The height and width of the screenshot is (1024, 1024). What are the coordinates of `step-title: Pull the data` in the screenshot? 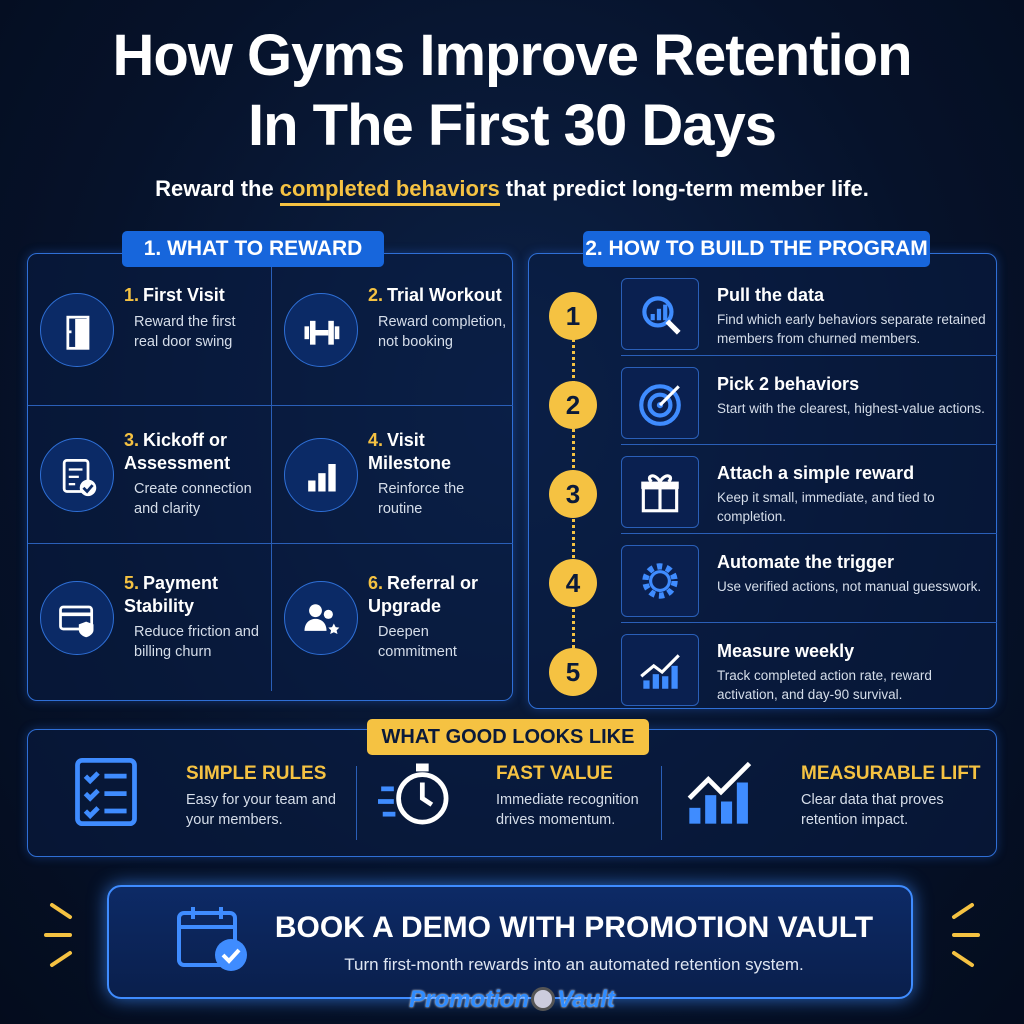 It's located at (771, 295).